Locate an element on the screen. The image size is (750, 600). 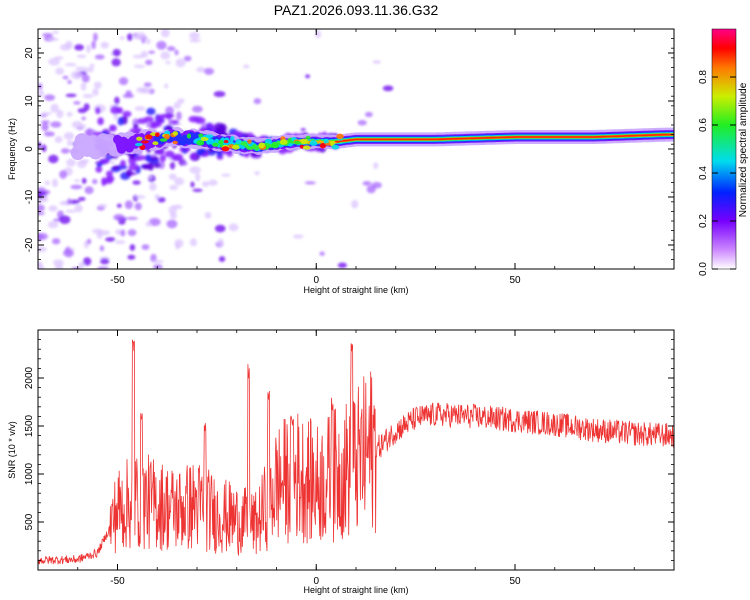
chart-title: PAZ1.2026.093.11.36.G32 is located at coordinates (356, 10).